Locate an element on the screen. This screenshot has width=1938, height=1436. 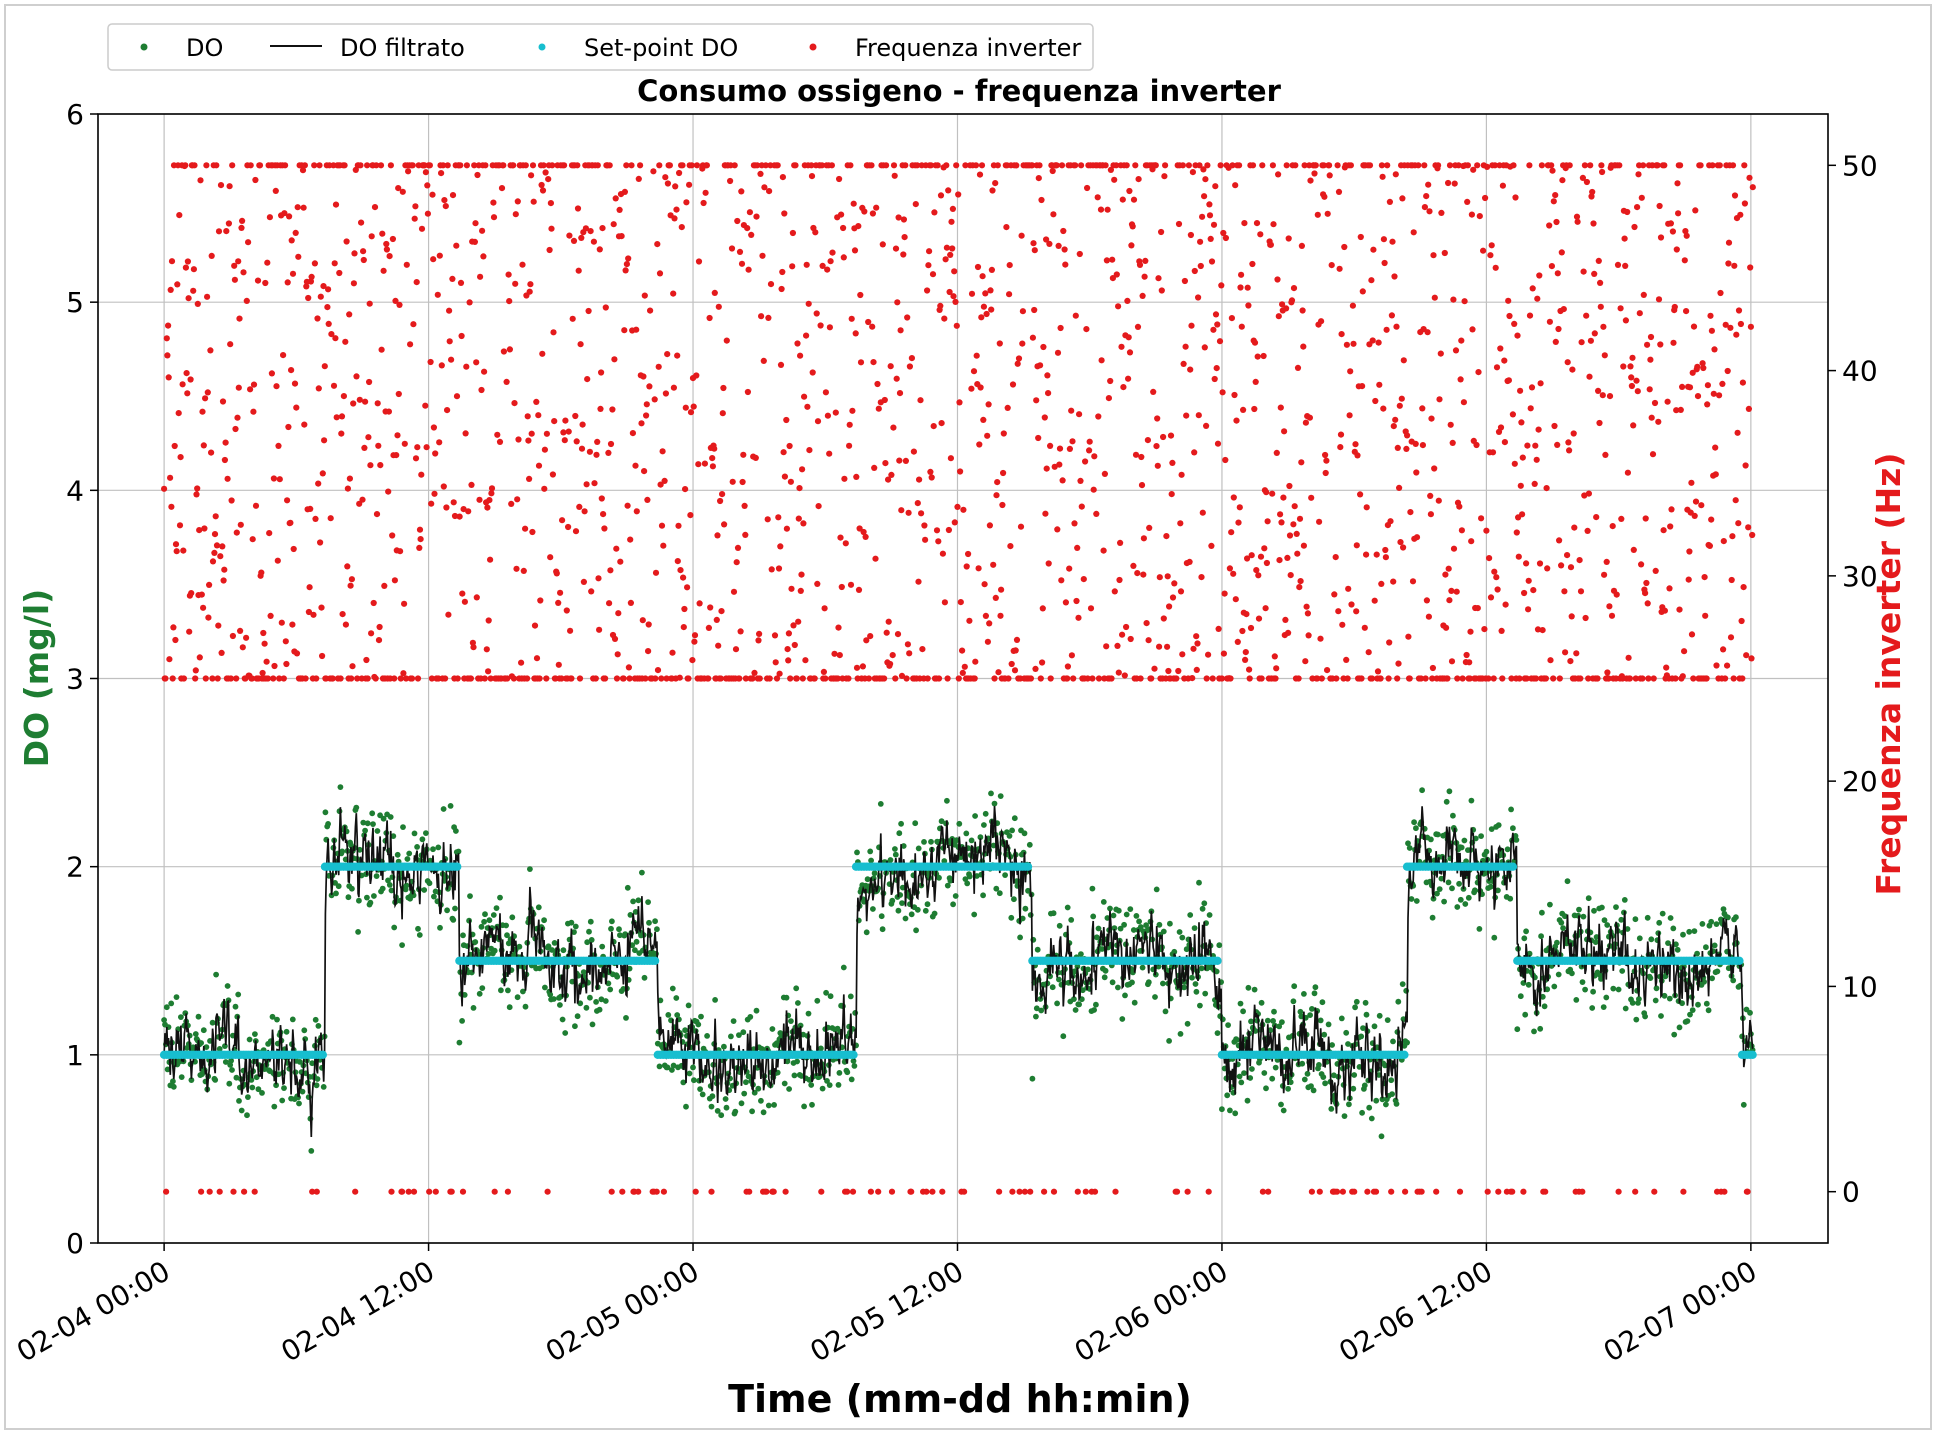
y-left-tick-label: 0 is located at coordinates (75, 1243).